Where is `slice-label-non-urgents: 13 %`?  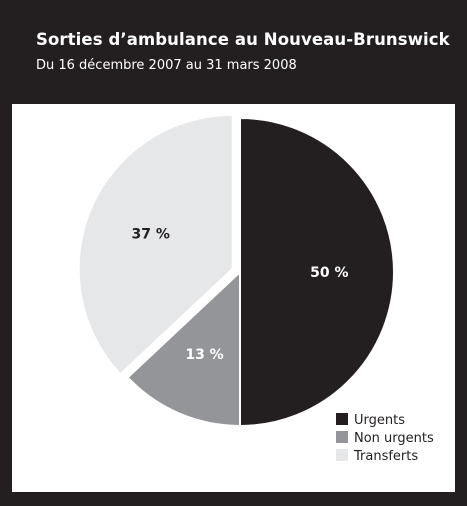
slice-label-non-urgents: 13 % is located at coordinates (204, 355).